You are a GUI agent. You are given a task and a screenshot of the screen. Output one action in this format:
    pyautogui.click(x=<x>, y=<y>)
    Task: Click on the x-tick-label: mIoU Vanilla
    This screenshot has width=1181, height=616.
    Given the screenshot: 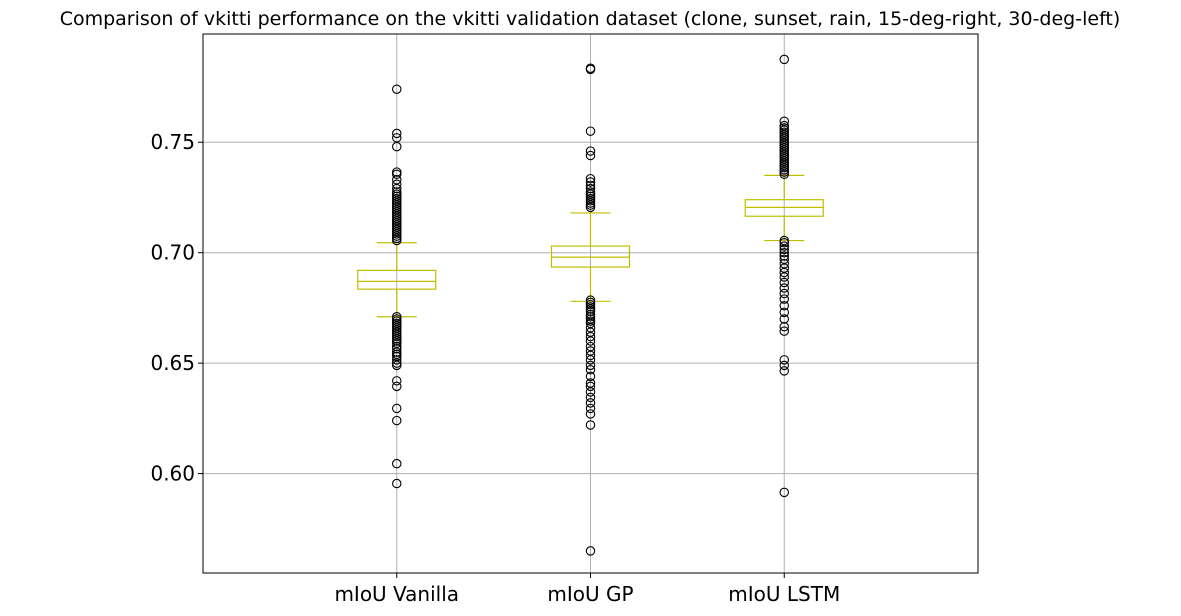 What is the action you would take?
    pyautogui.click(x=396, y=594)
    